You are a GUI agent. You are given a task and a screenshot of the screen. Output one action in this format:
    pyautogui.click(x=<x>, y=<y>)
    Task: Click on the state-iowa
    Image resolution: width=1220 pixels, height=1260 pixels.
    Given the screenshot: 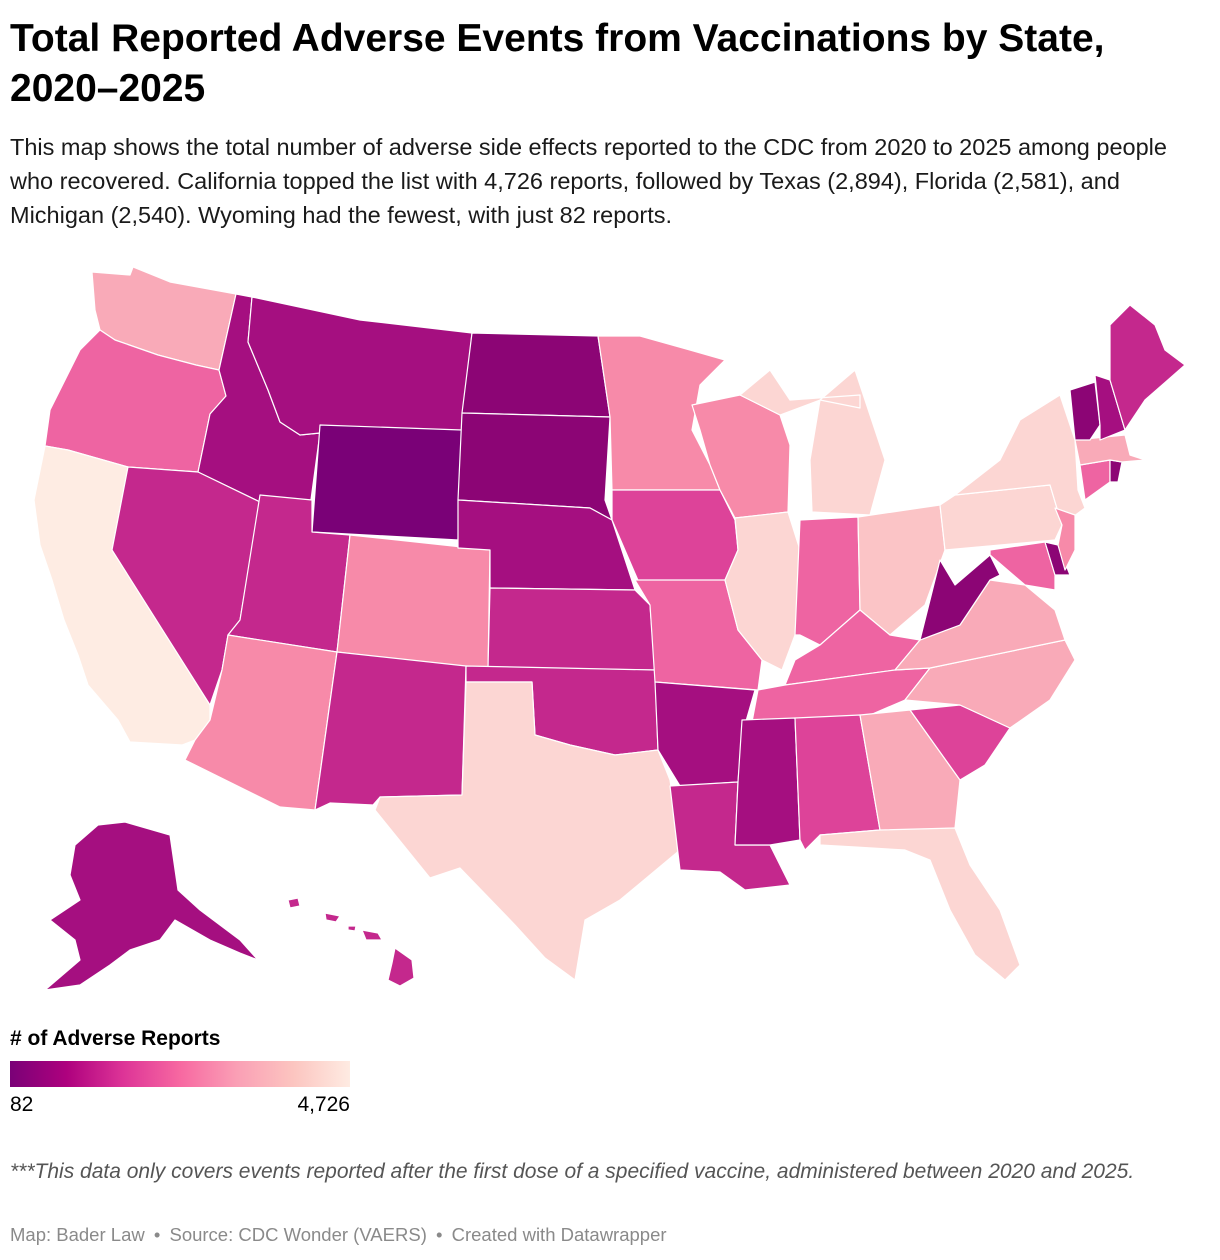 What is the action you would take?
    pyautogui.click(x=675, y=537)
    